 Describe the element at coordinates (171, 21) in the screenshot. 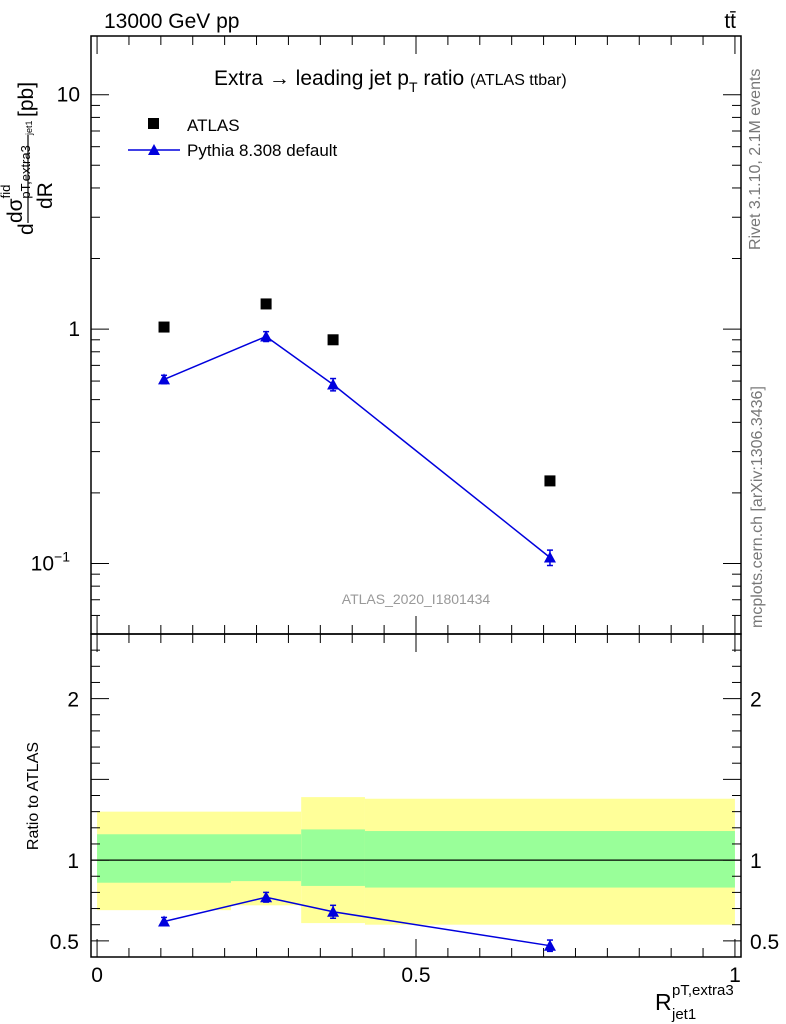

I see `header-left: 13000 GeV pp` at that location.